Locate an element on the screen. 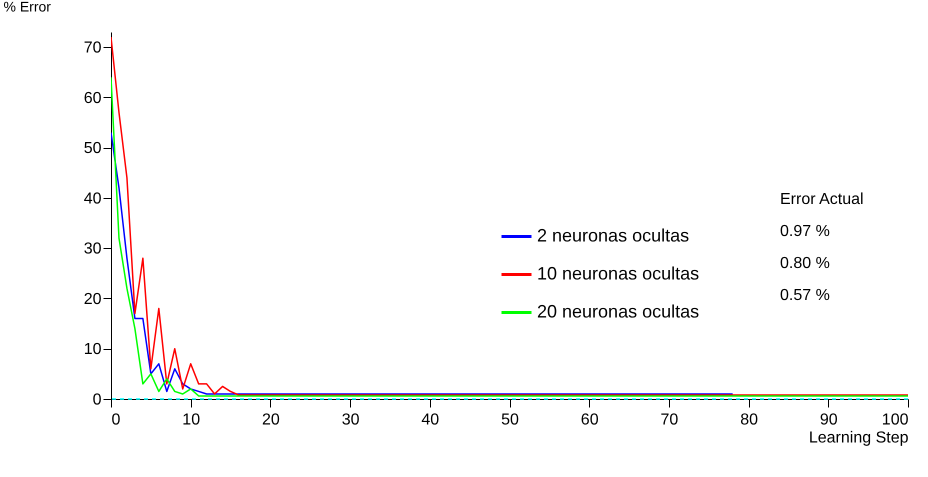  legend-title: Error Actual is located at coordinates (821, 200).